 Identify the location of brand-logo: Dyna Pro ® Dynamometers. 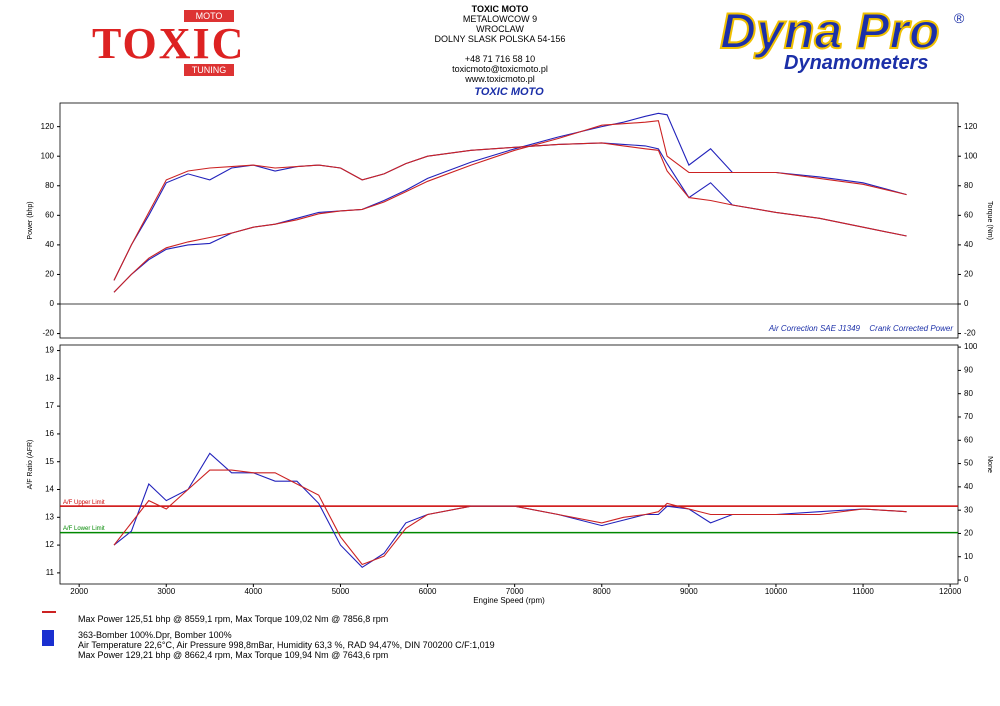
(842, 38).